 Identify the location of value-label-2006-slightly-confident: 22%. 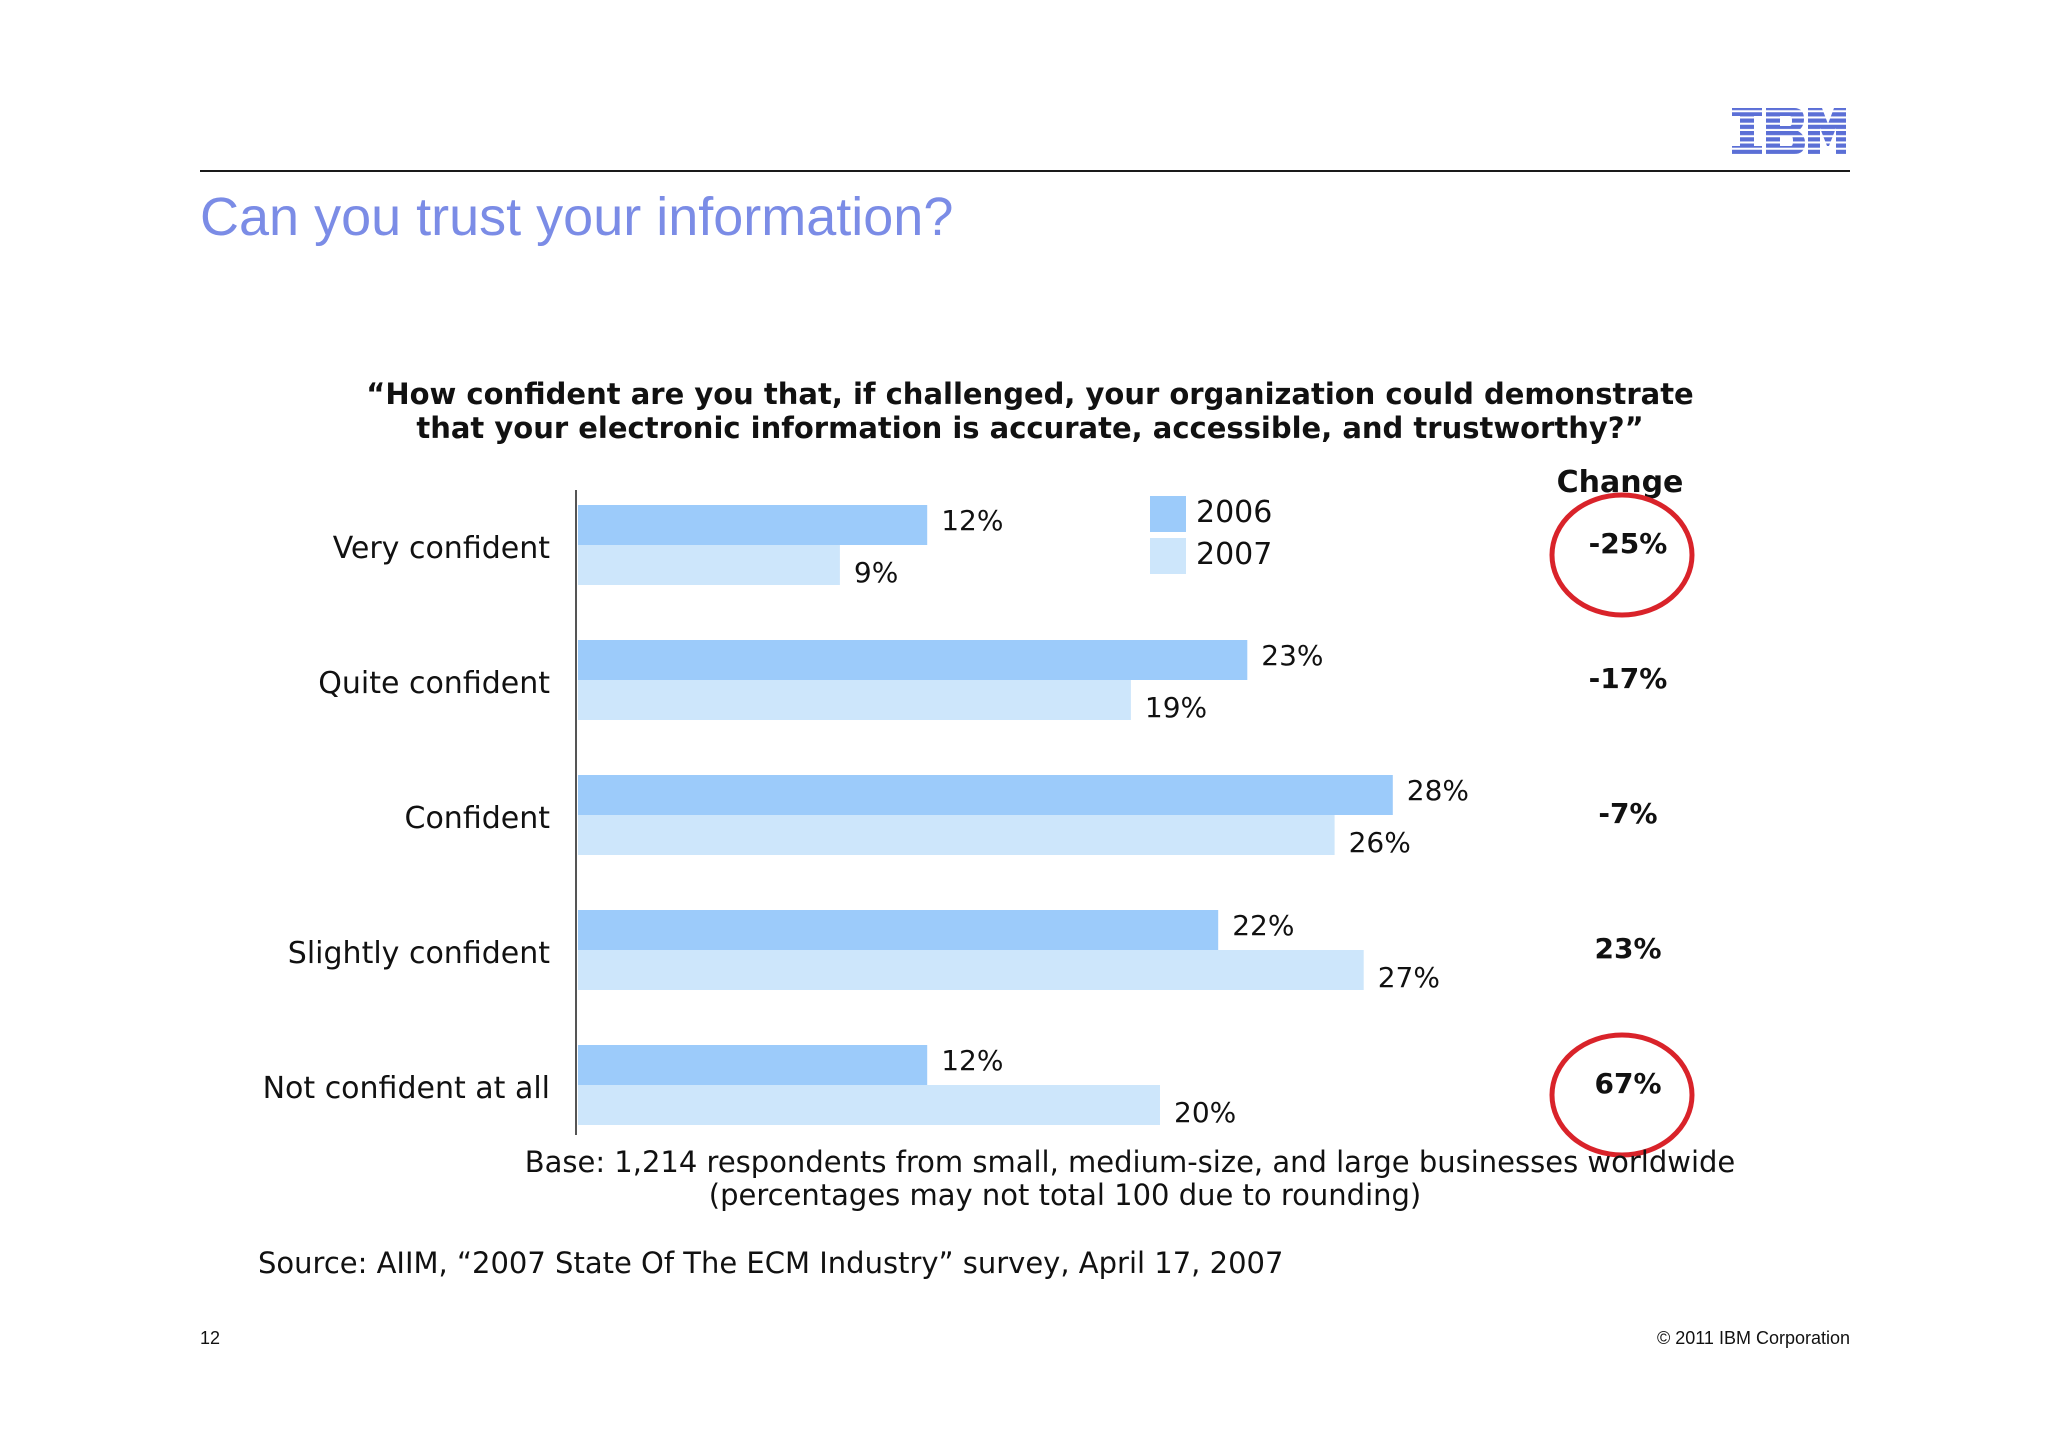
(1263, 925).